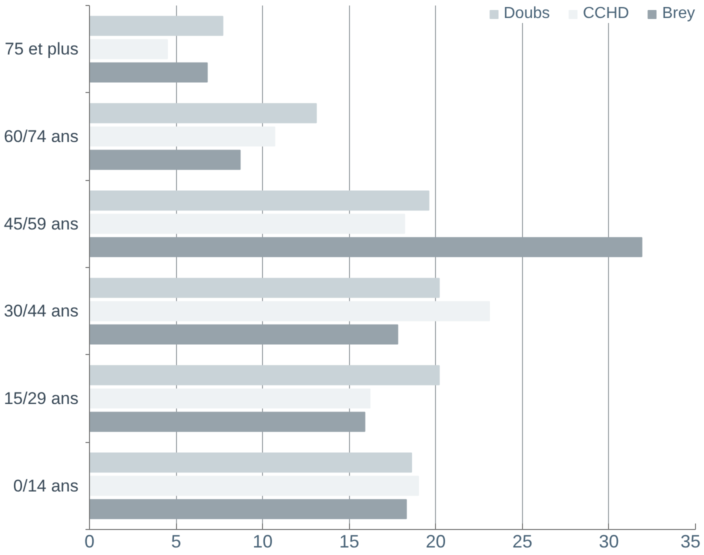 This screenshot has height=555, width=704. Describe the element at coordinates (436, 542) in the screenshot. I see `x-tick-label: 20` at that location.